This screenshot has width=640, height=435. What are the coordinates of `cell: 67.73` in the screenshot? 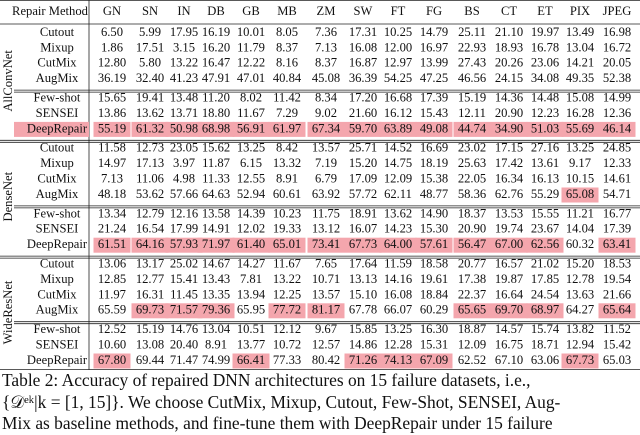 It's located at (580, 360).